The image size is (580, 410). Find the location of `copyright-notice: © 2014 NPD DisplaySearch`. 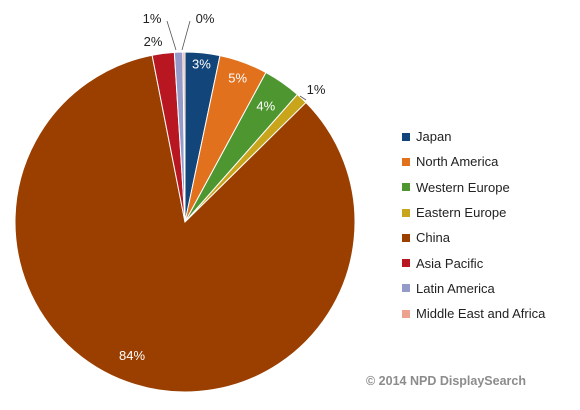

copyright-notice: © 2014 NPD DisplaySearch is located at coordinates (446, 381).